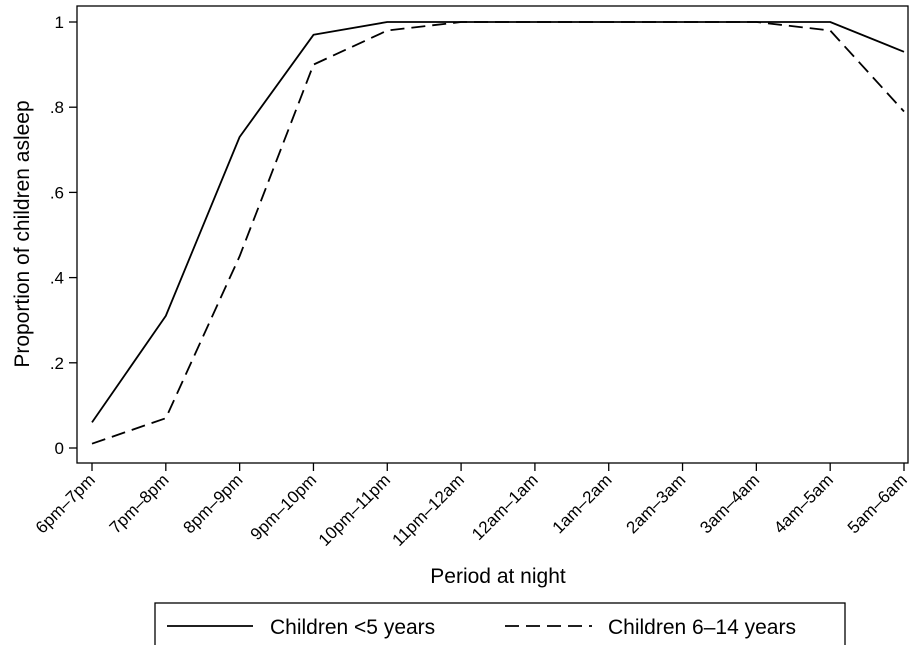  I want to click on legend: Children <5 years Children 6–14 years, so click(500, 623).